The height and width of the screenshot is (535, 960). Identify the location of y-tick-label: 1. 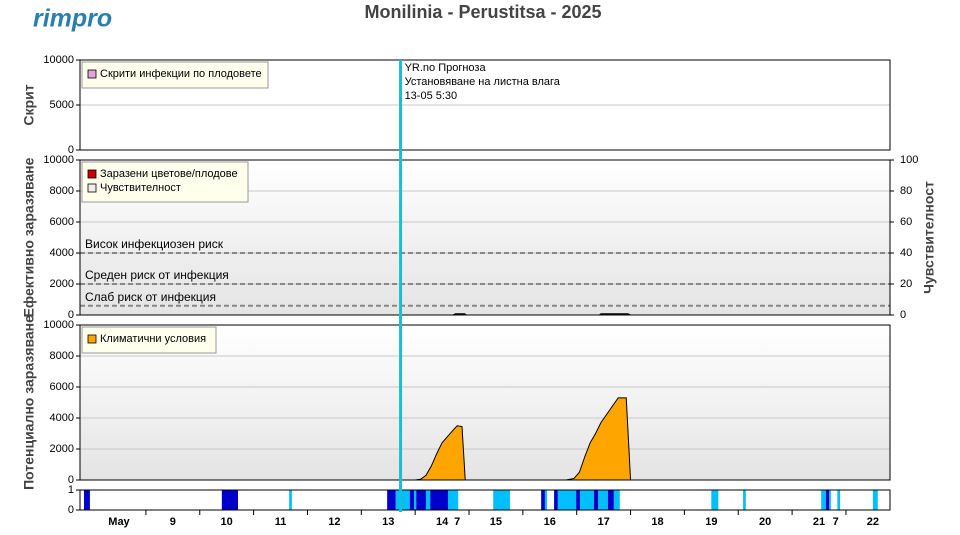
(71, 490).